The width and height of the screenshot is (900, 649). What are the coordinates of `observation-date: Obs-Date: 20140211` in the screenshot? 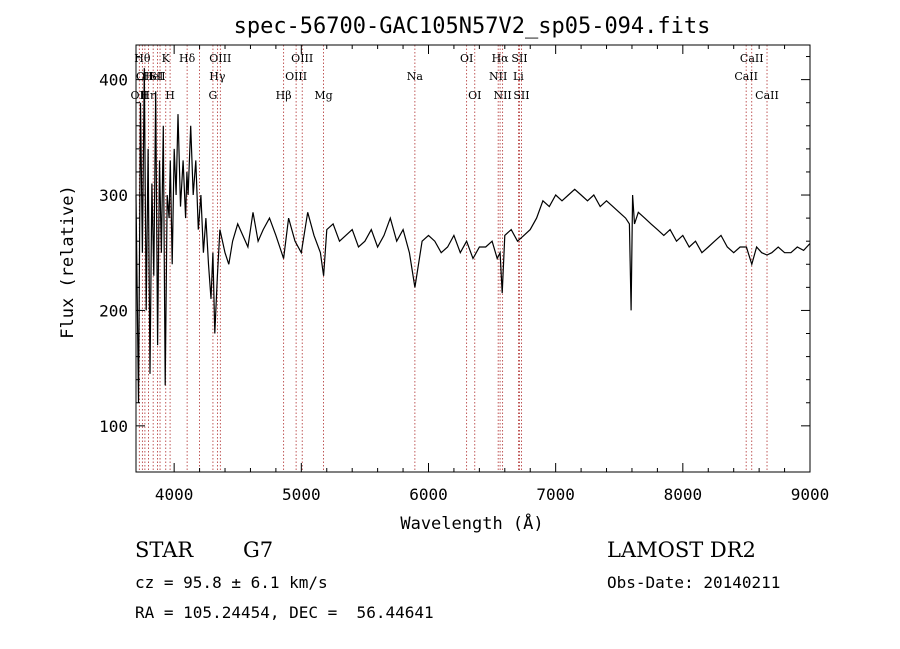 It's located at (694, 582).